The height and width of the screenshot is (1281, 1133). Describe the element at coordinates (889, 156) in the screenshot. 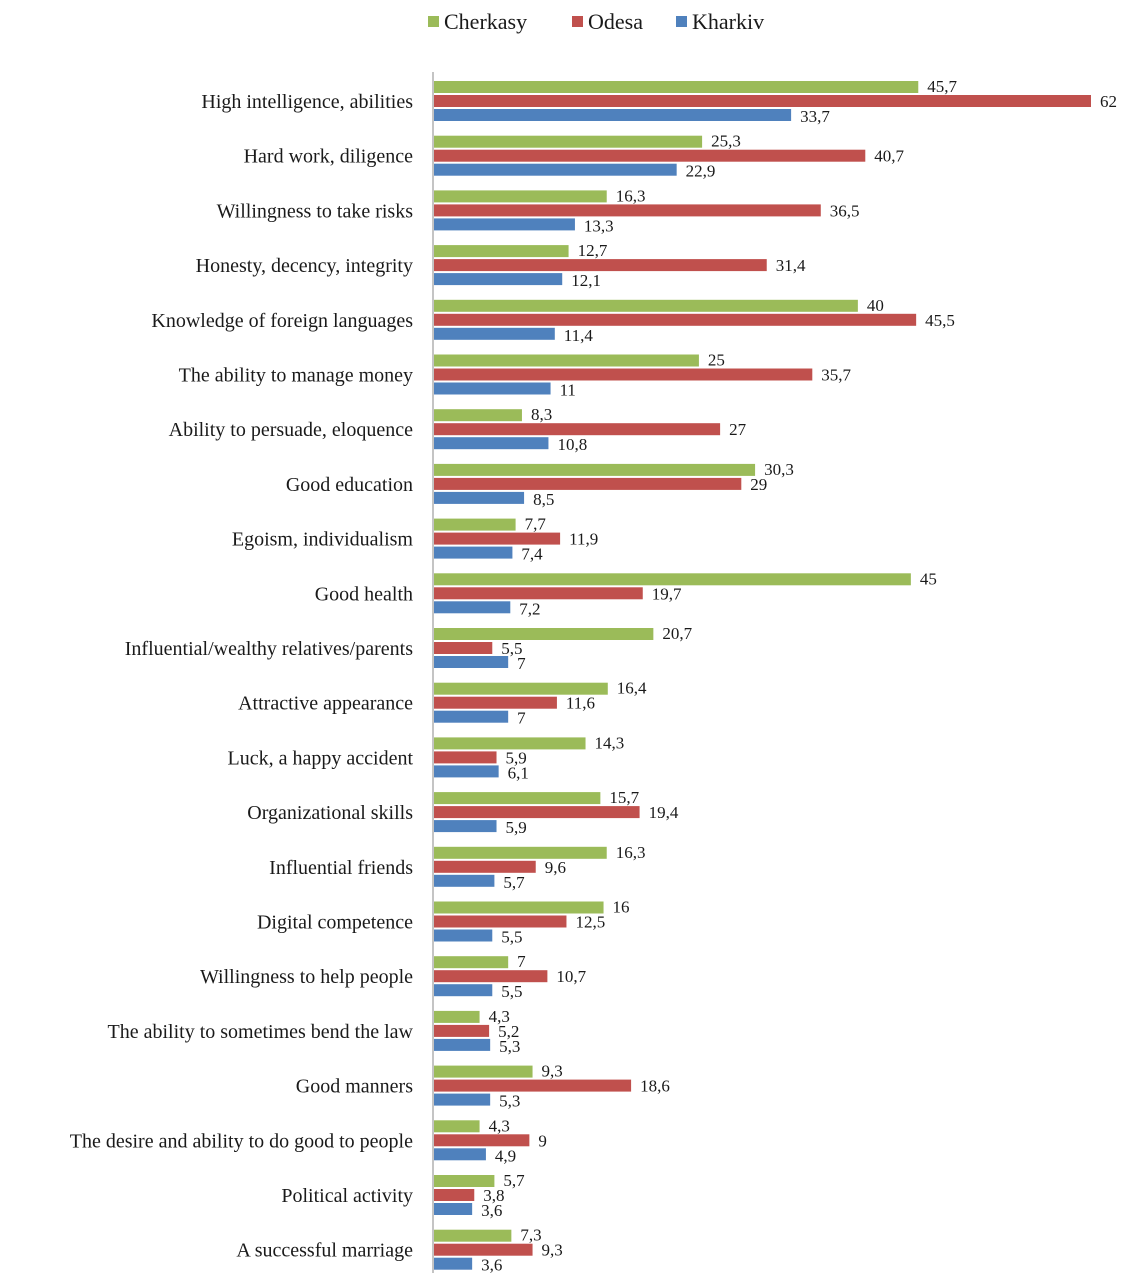

I see `value-label-odesa: 40,7` at that location.